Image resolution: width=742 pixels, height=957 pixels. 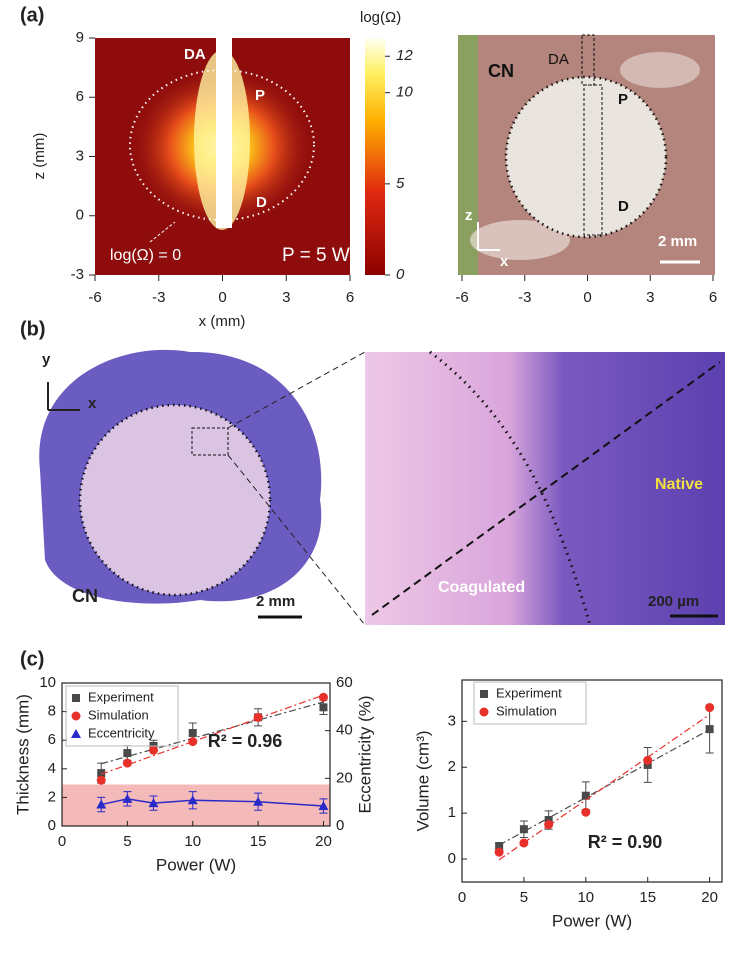 I want to click on colorbar-tick-label: 5, so click(x=400, y=183).